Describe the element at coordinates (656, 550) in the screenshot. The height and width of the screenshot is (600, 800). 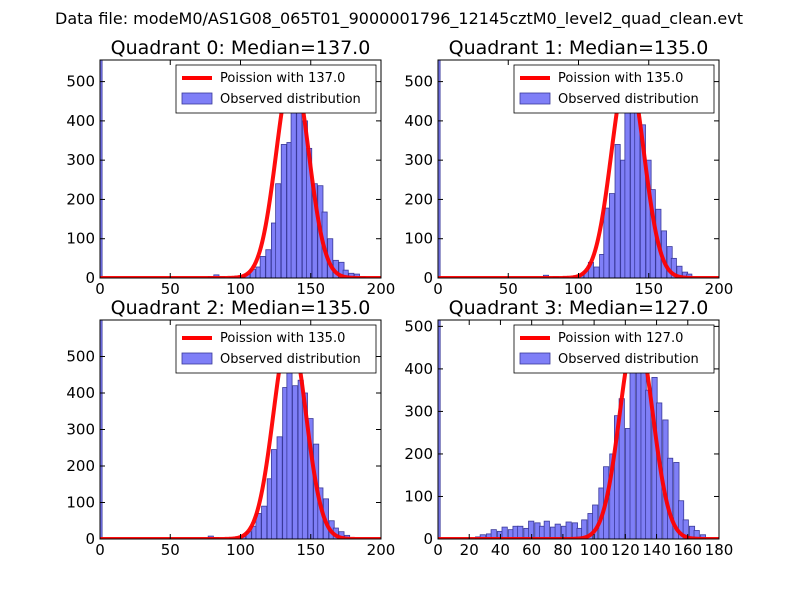
I see `x-tick-label: 140` at that location.